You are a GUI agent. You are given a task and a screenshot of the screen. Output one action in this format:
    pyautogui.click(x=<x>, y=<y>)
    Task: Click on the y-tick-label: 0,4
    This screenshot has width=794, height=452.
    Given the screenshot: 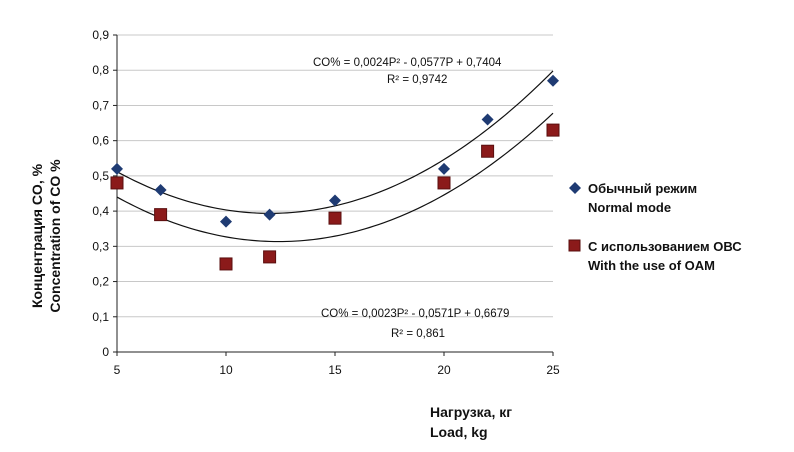 What is the action you would take?
    pyautogui.click(x=100, y=211)
    